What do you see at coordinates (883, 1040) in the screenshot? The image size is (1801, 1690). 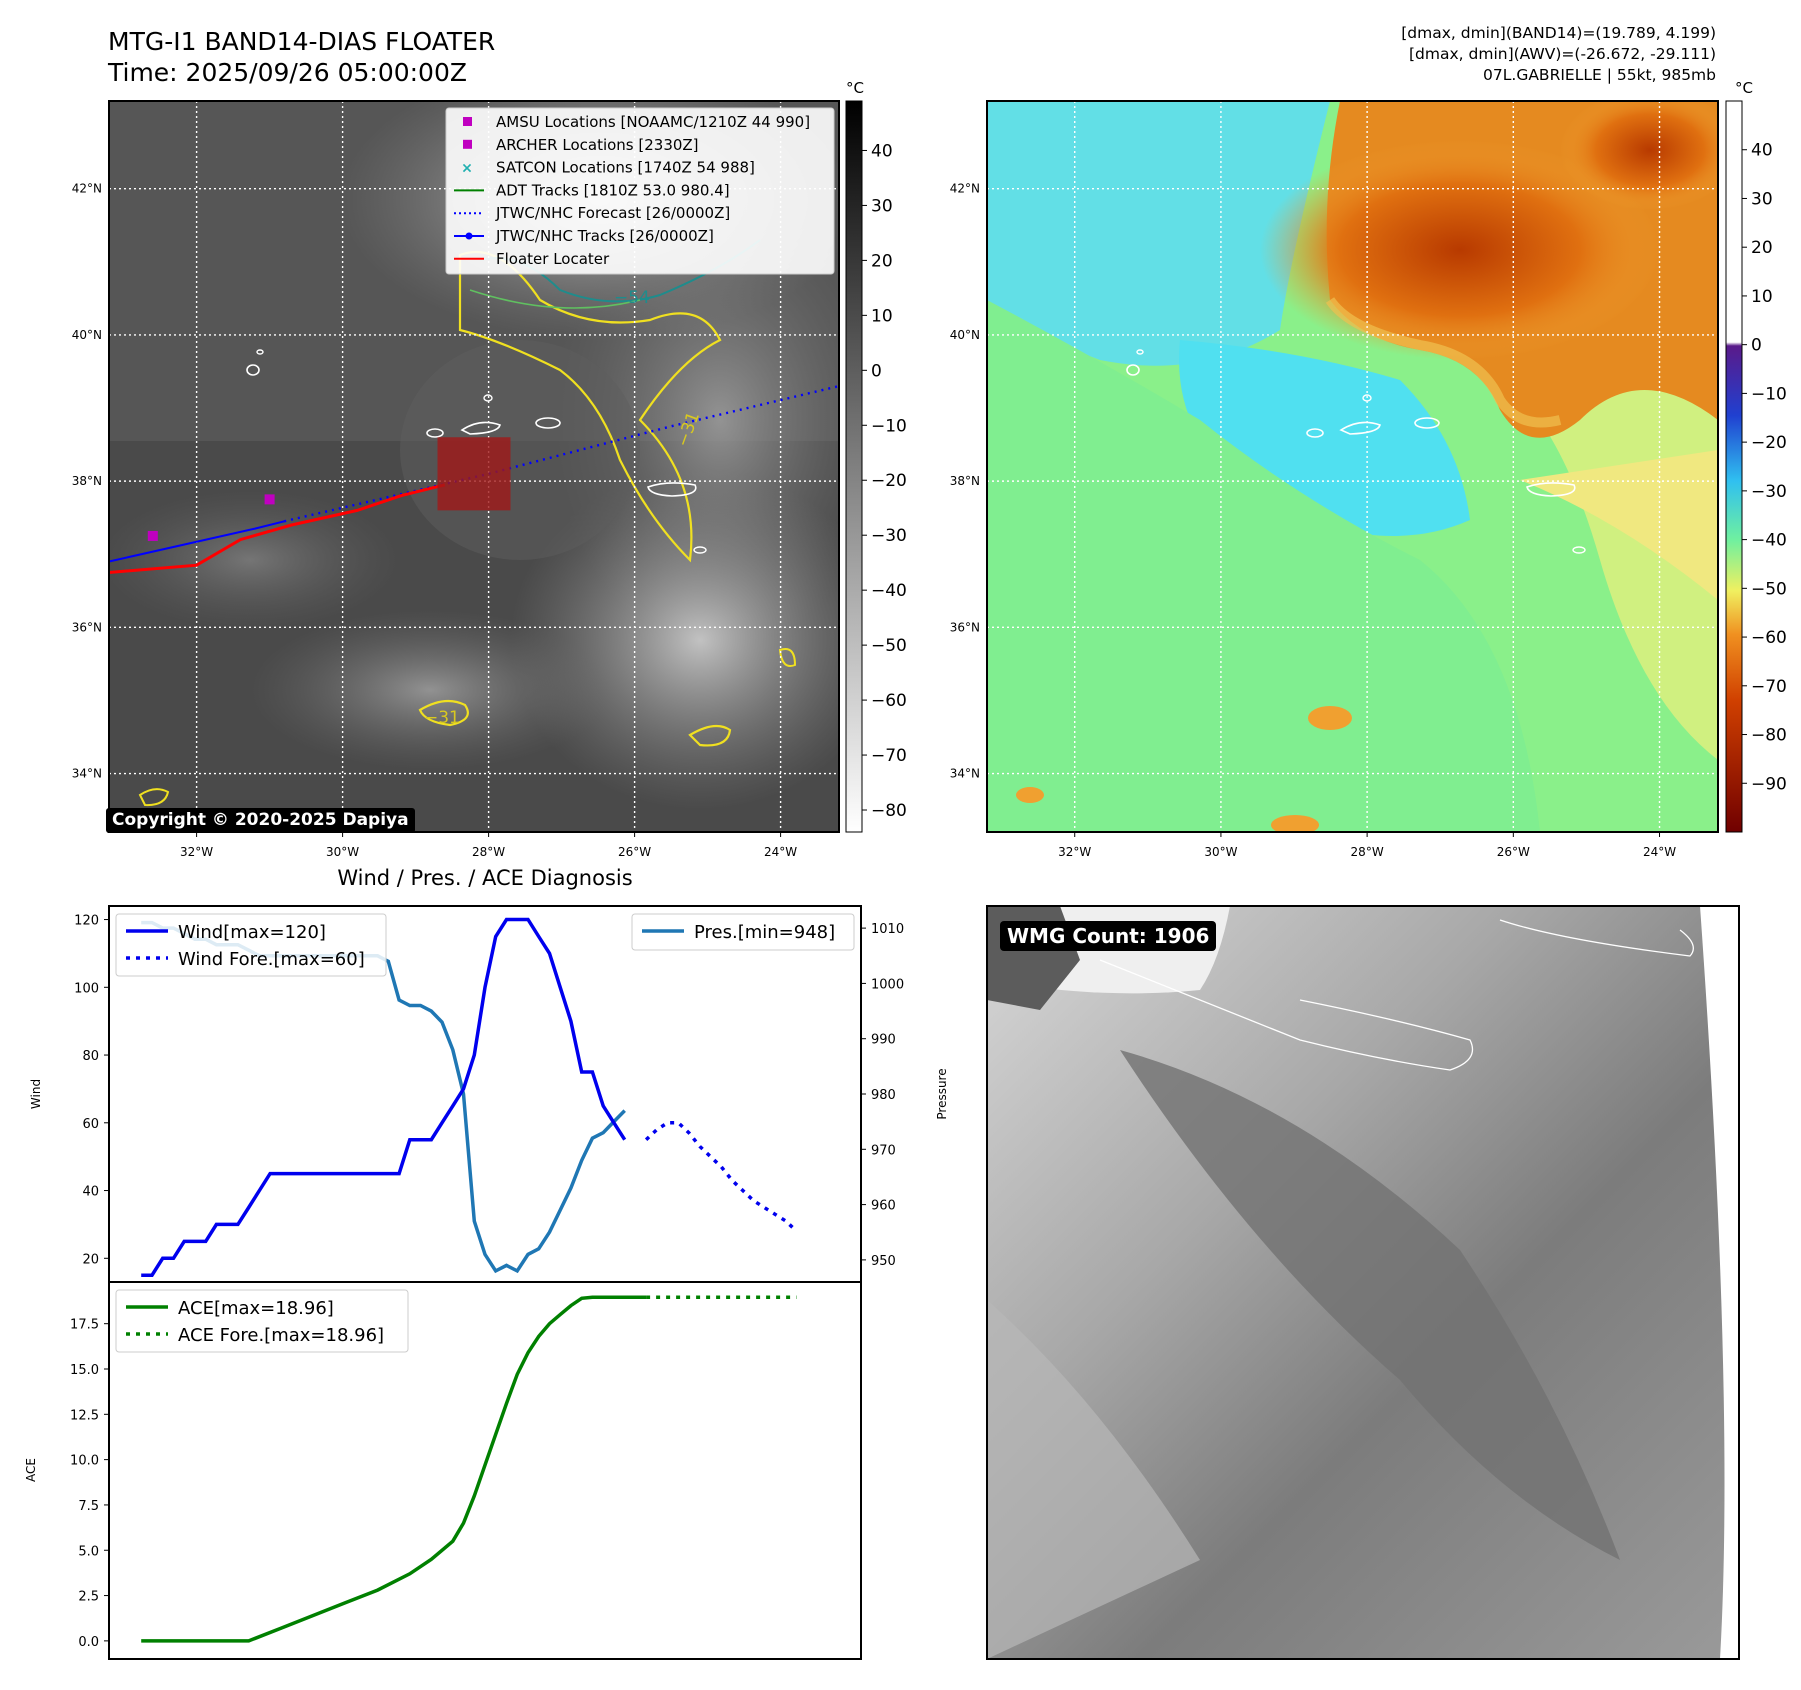 I see `pressure-tick-label: 990` at bounding box center [883, 1040].